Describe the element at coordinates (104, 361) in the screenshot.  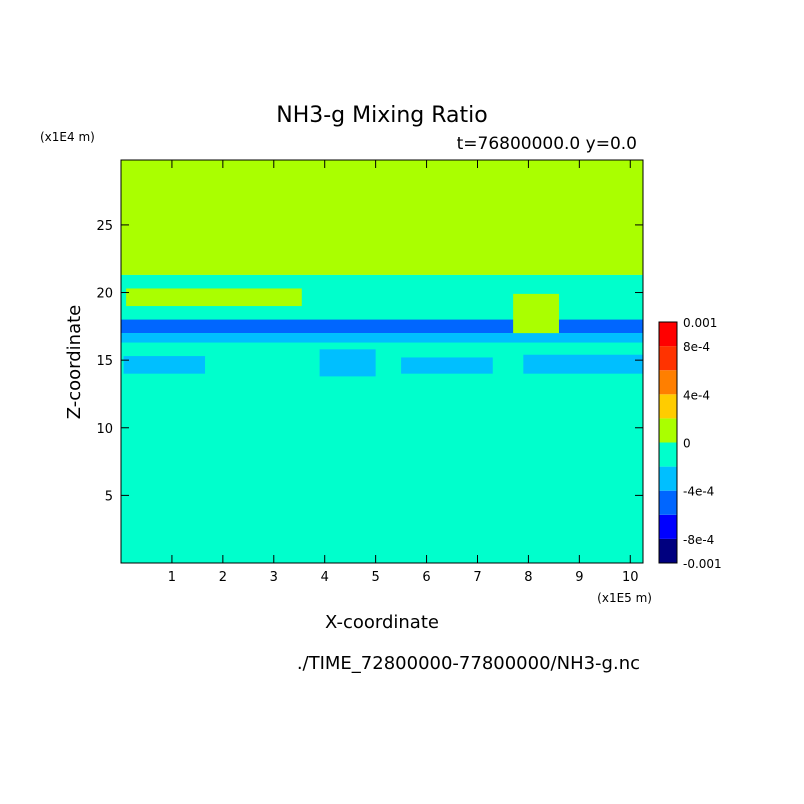
I see `y-tick-label-15: 15` at that location.